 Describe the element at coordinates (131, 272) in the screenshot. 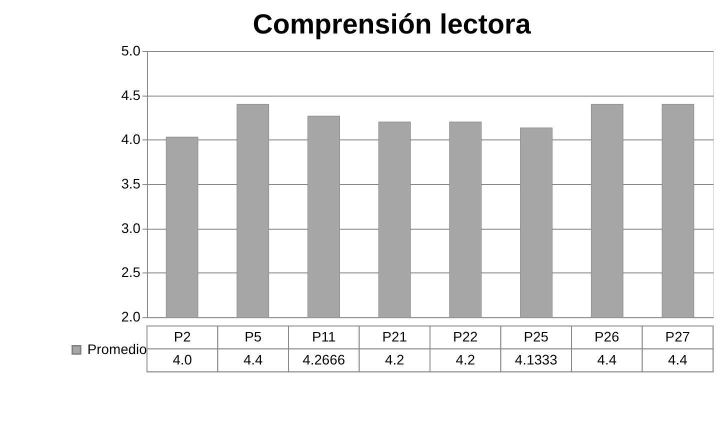

I see `y-tick-label: 2.5` at that location.